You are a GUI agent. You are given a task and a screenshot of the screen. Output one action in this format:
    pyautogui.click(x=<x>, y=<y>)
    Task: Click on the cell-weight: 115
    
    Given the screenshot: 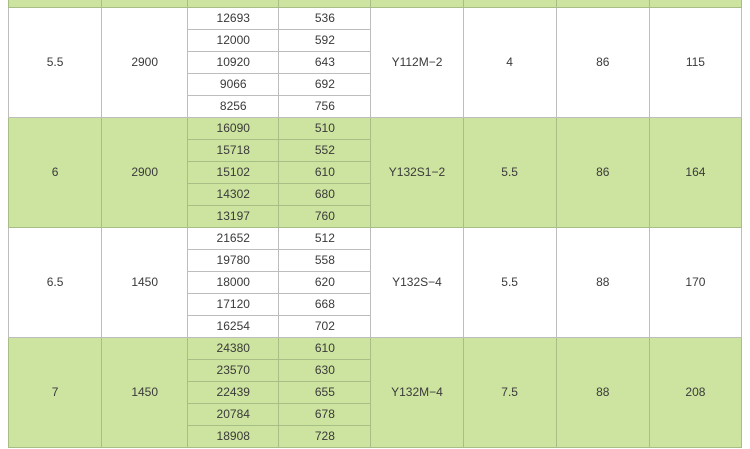 What is the action you would take?
    pyautogui.click(x=695, y=62)
    